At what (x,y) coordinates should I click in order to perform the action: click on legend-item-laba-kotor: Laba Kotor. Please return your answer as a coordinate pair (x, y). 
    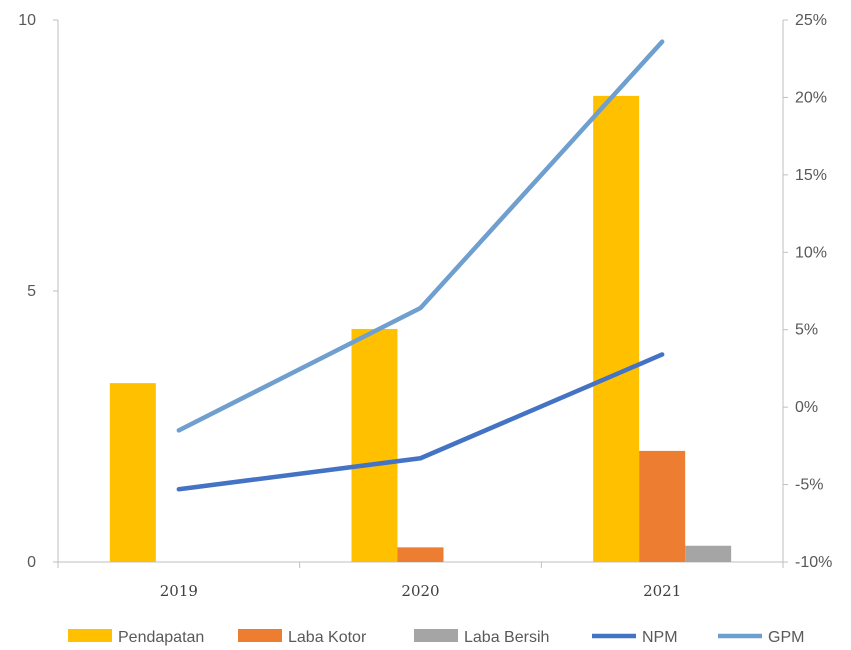
    Looking at the image, I should click on (302, 637).